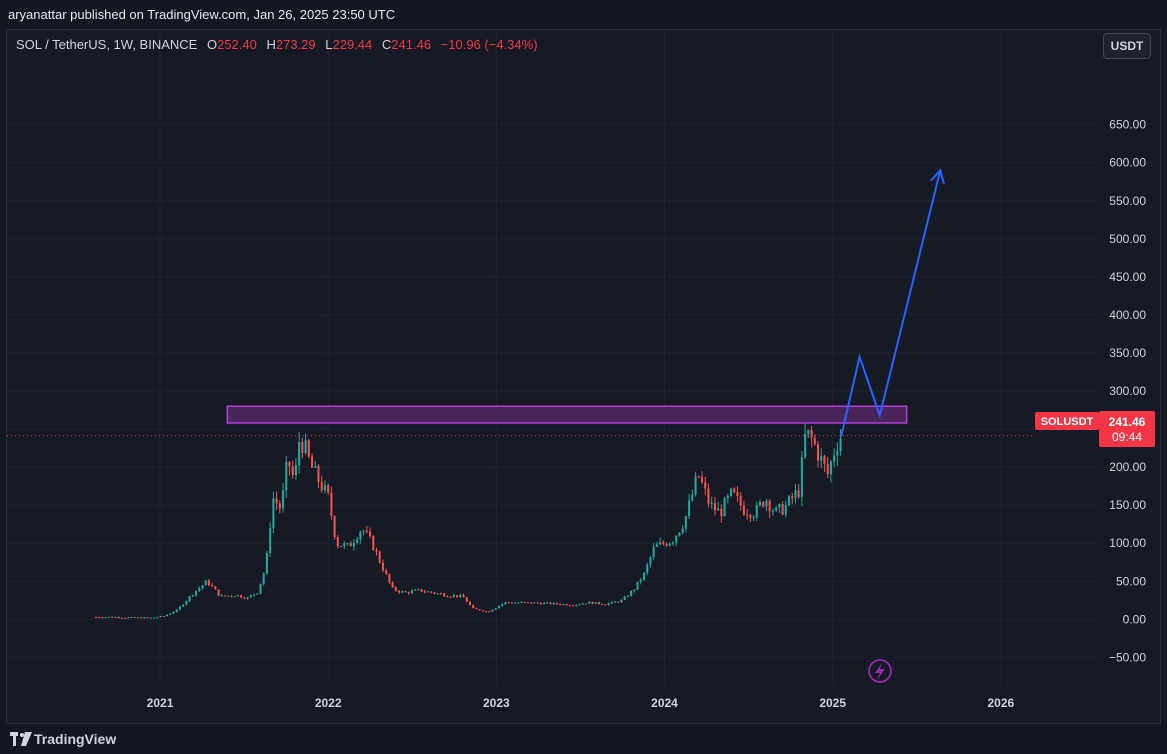  Describe the element at coordinates (1095, 429) in the screenshot. I see `price-tag-group: SOLUSDT 241.46 09:44` at that location.